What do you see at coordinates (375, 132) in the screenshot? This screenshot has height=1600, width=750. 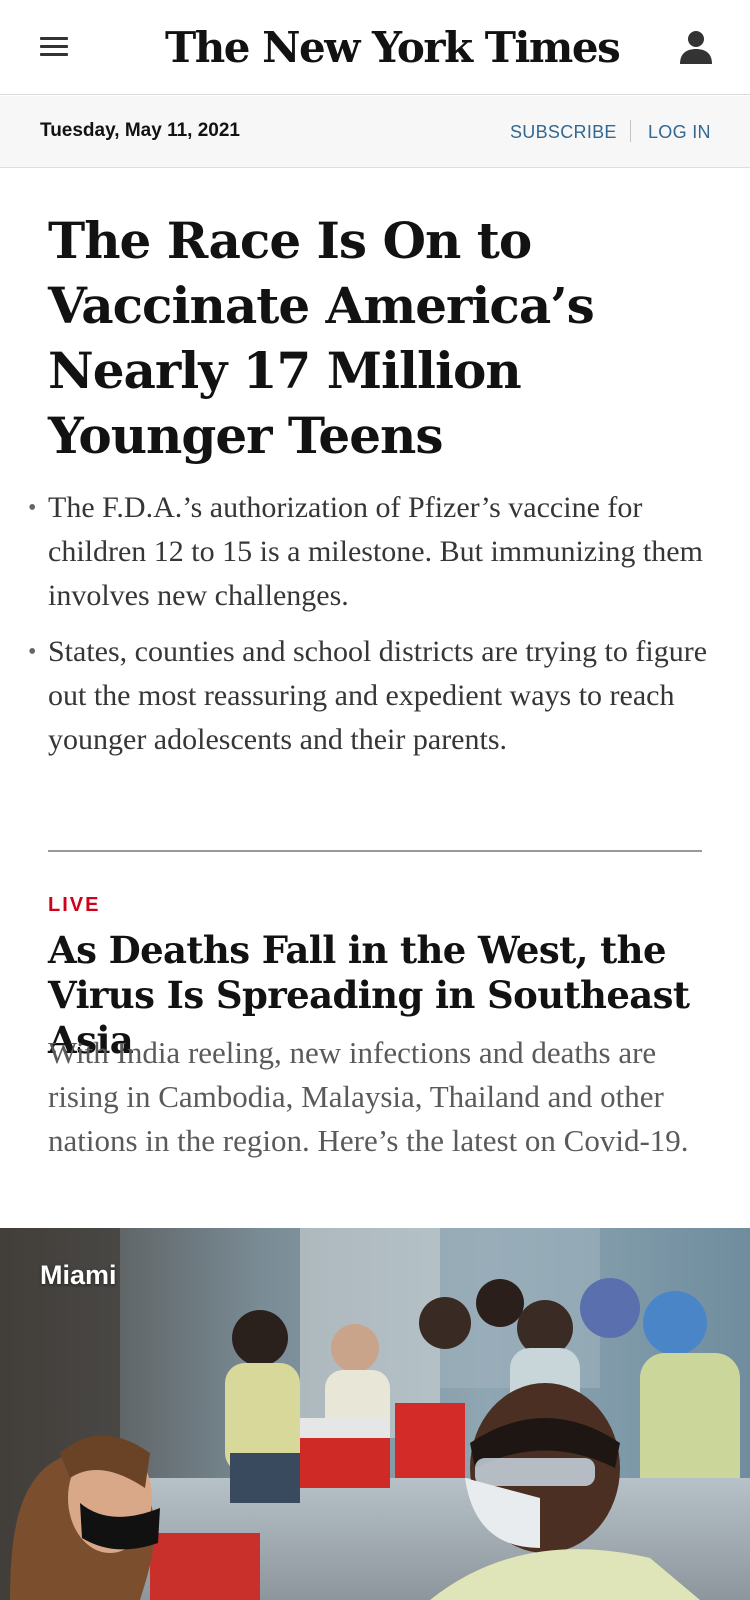 I see `date-bar: Tuesday, May 11, 2021 SUBSCRIBE LOG IN` at bounding box center [375, 132].